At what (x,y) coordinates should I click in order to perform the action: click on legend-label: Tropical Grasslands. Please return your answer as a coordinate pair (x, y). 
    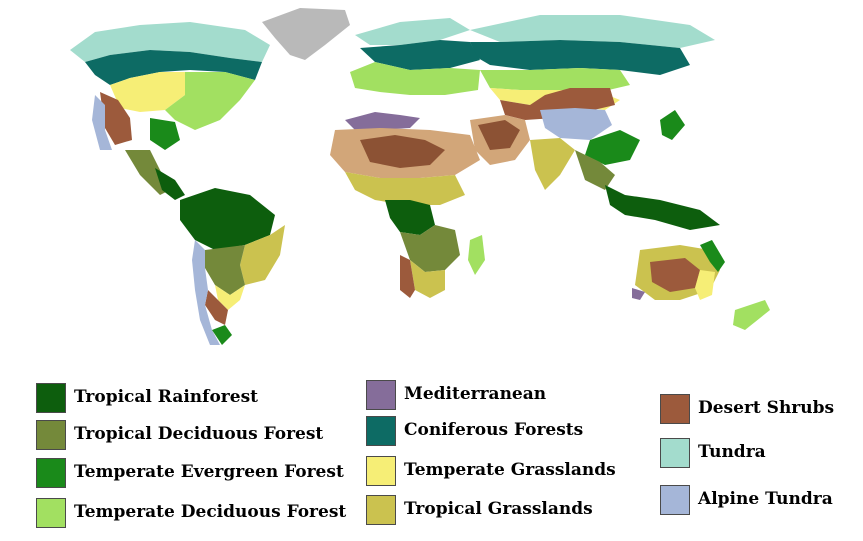
    Looking at the image, I should click on (498, 509).